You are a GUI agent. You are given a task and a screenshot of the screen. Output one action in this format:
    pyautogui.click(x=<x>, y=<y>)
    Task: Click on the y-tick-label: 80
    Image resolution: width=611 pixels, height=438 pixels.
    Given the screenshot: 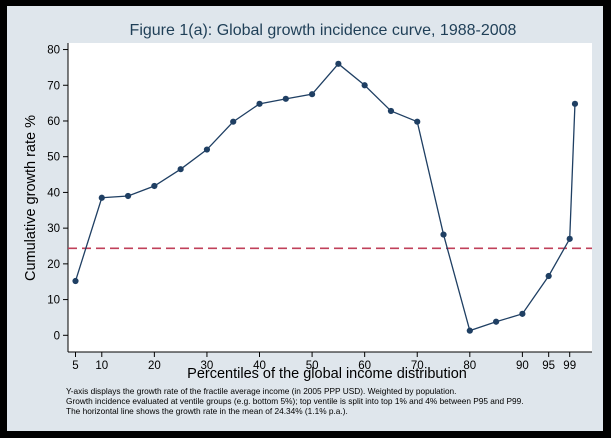 What is the action you would take?
    pyautogui.click(x=53, y=51)
    